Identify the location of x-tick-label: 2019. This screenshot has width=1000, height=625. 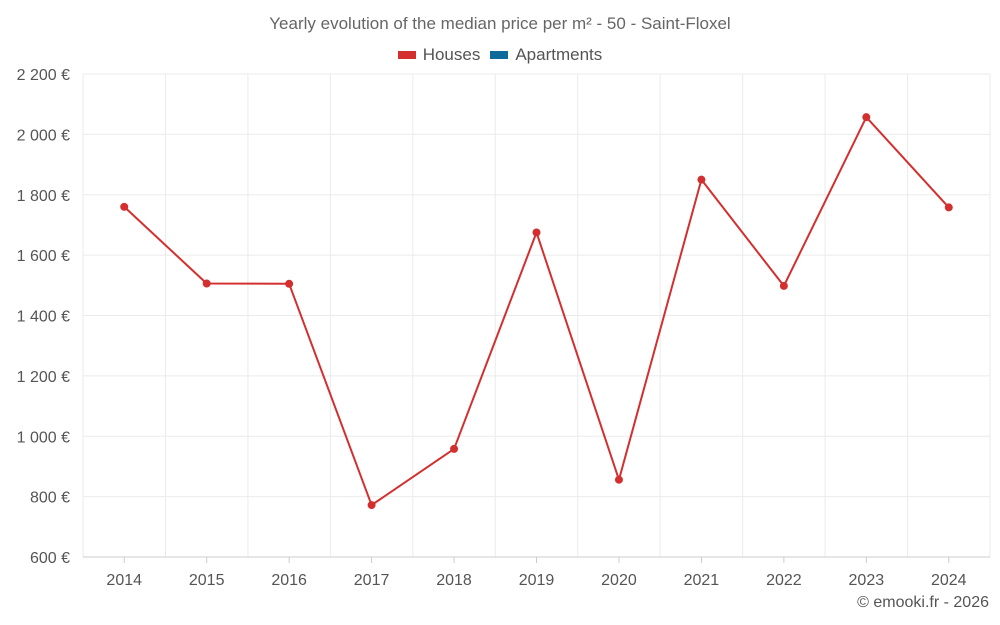
(537, 580).